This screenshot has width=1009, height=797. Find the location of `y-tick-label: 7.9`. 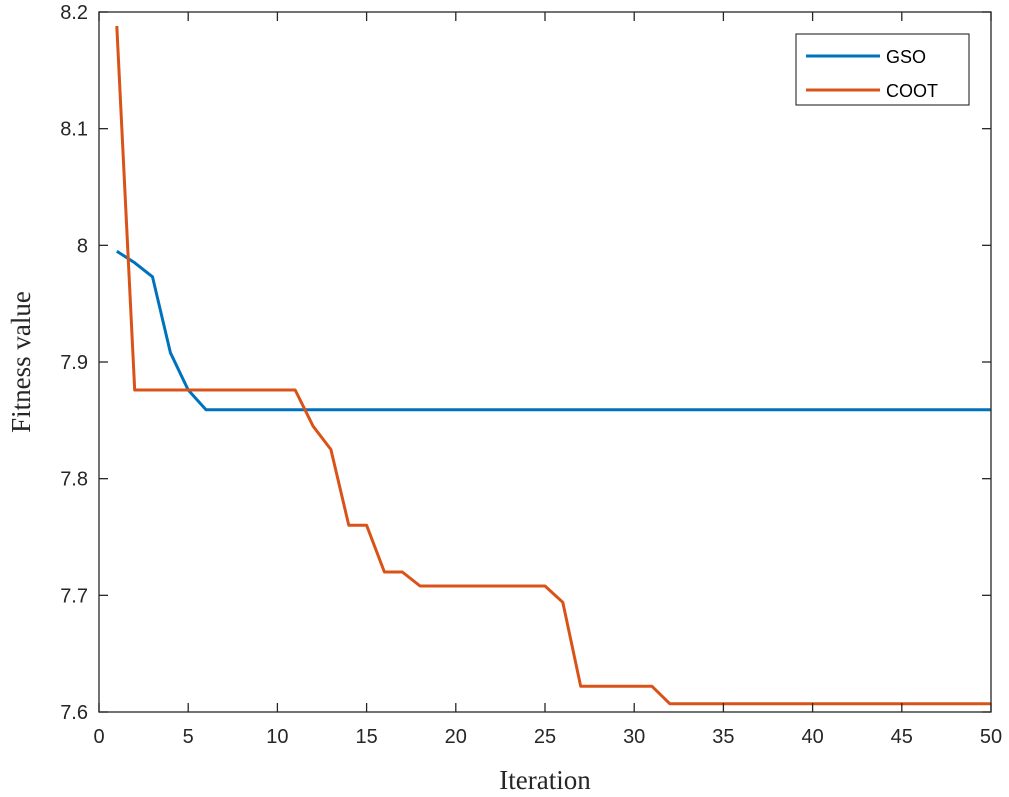

y-tick-label: 7.9 is located at coordinates (74, 363).